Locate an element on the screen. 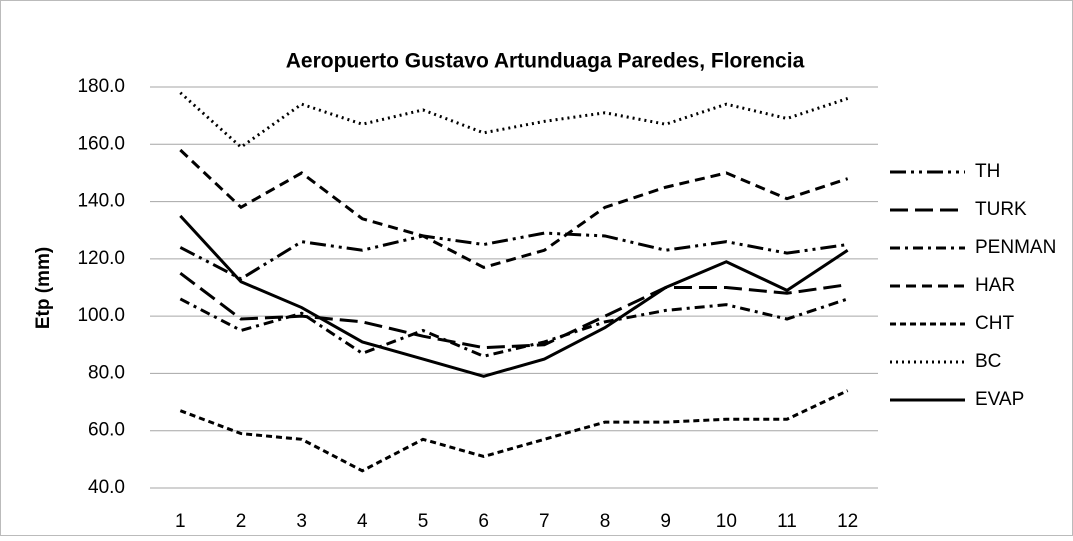 The image size is (1073, 541). x-tick-label: 1 is located at coordinates (180, 521).